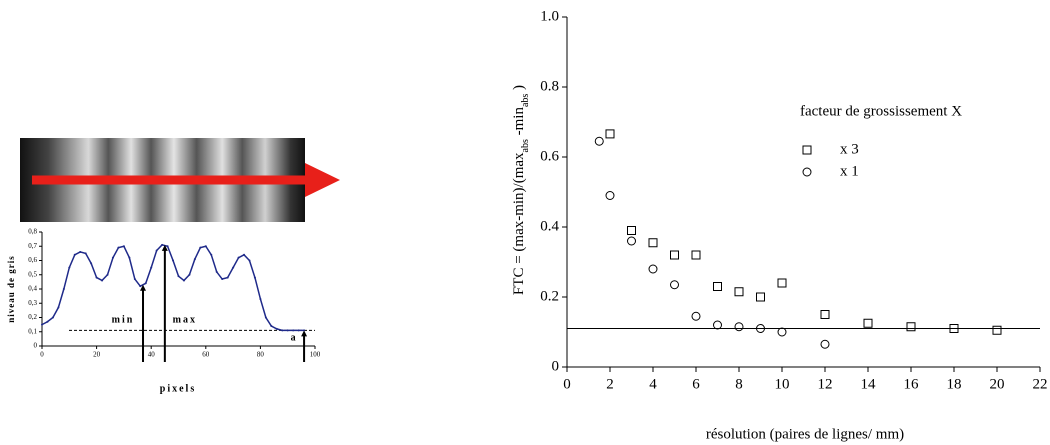 The height and width of the screenshot is (445, 1050). I want to click on x-tick-label: 10, so click(782, 384).